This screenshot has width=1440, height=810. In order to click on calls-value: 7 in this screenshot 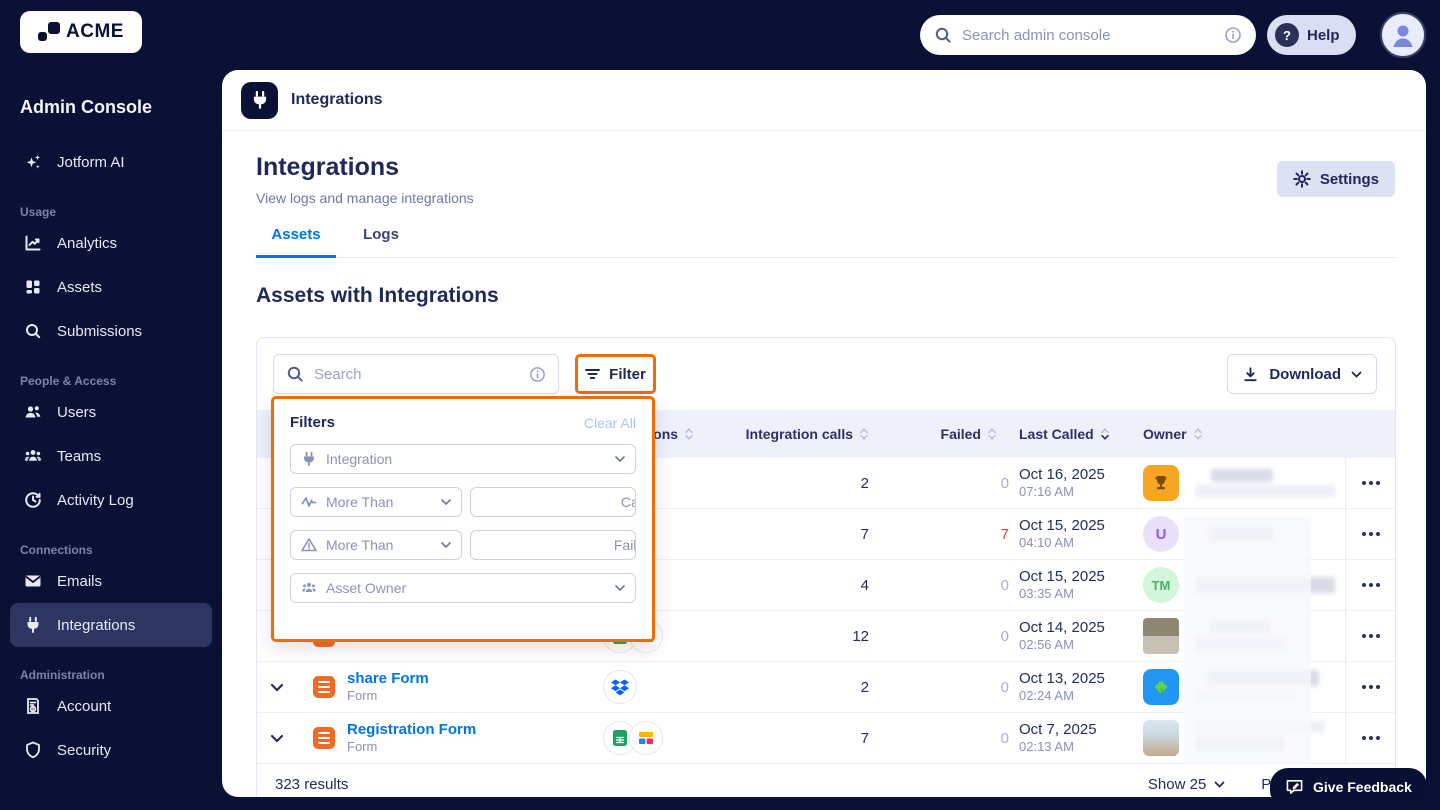, I will do `click(864, 738)`.